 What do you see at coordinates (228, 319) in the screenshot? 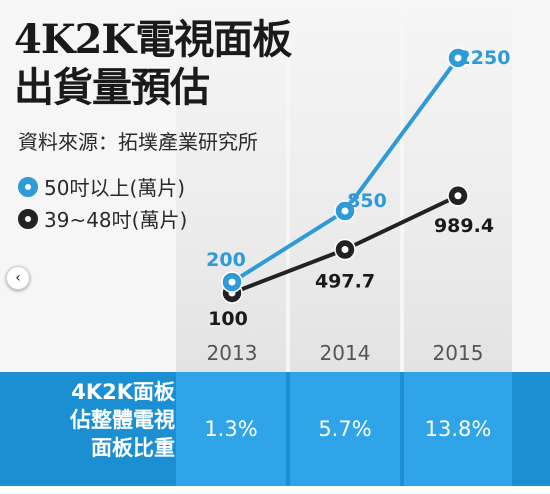
I see `data-label: 100` at bounding box center [228, 319].